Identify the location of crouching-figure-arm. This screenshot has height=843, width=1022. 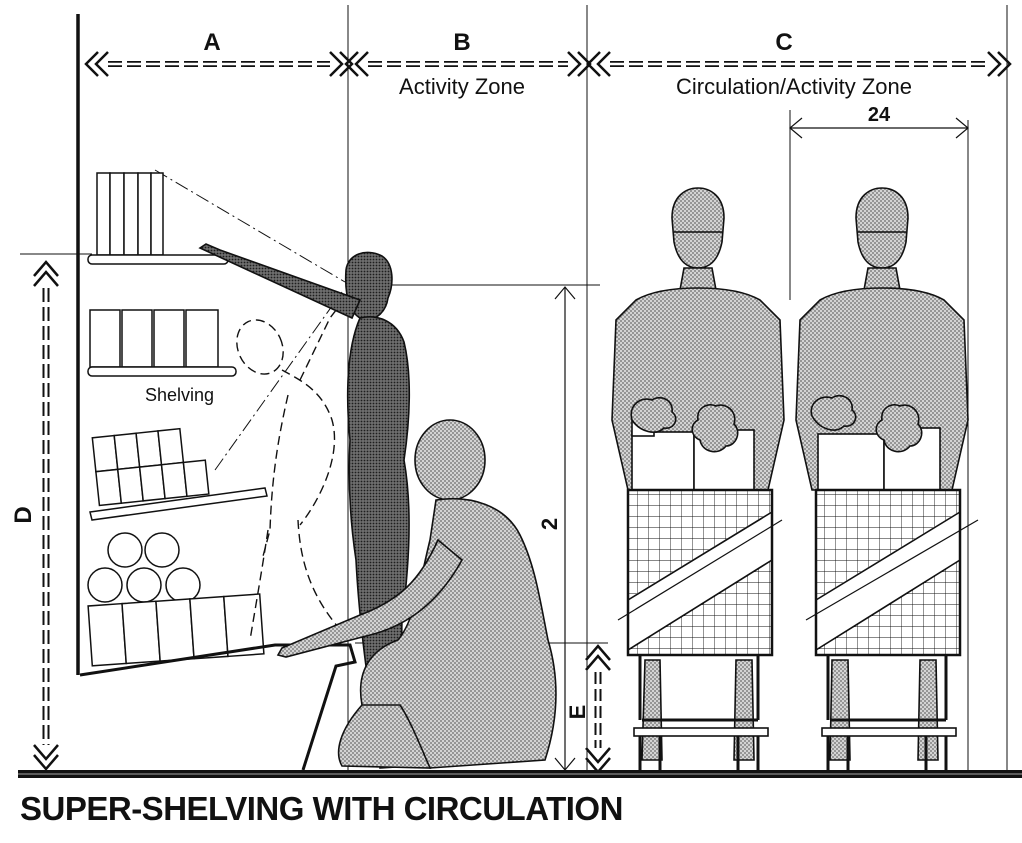
(370, 598).